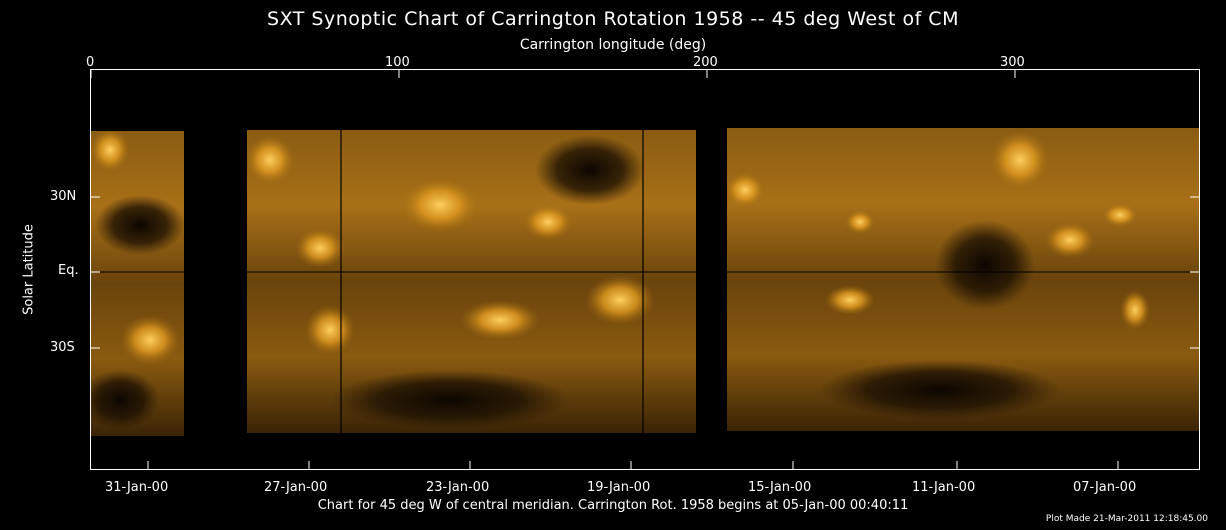 The height and width of the screenshot is (530, 1226). Describe the element at coordinates (633, 465) in the screenshot. I see `bottom-ticks` at that location.